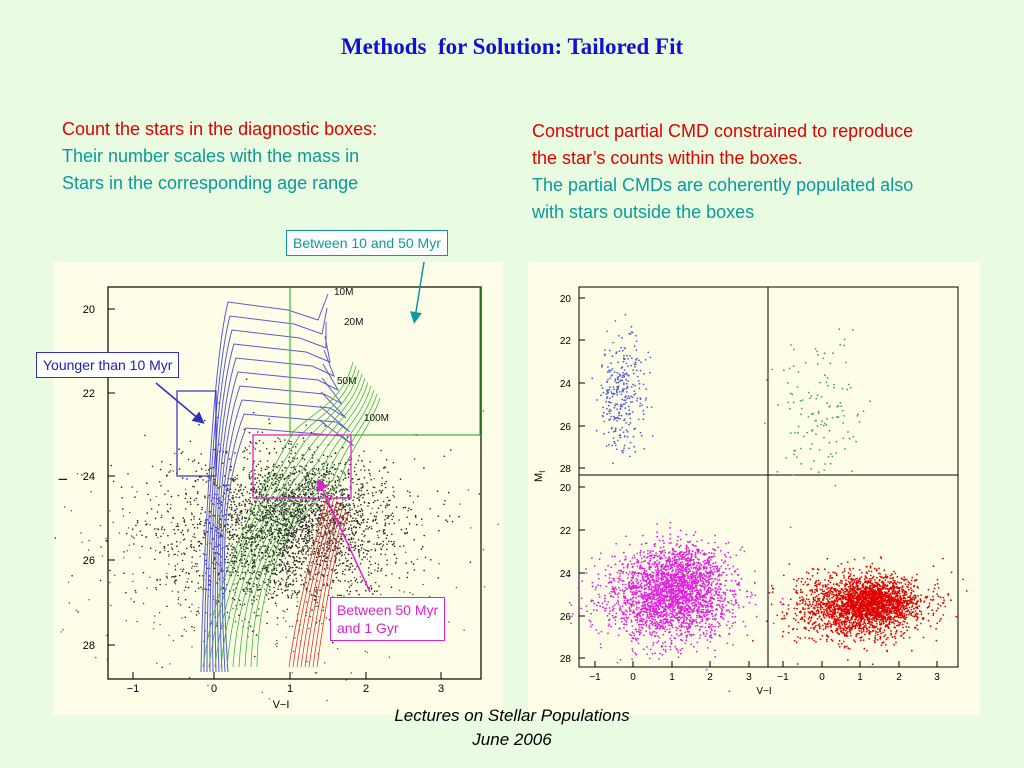 This screenshot has width=1024, height=768. I want to click on left-x-axis-label: V−I, so click(281, 705).